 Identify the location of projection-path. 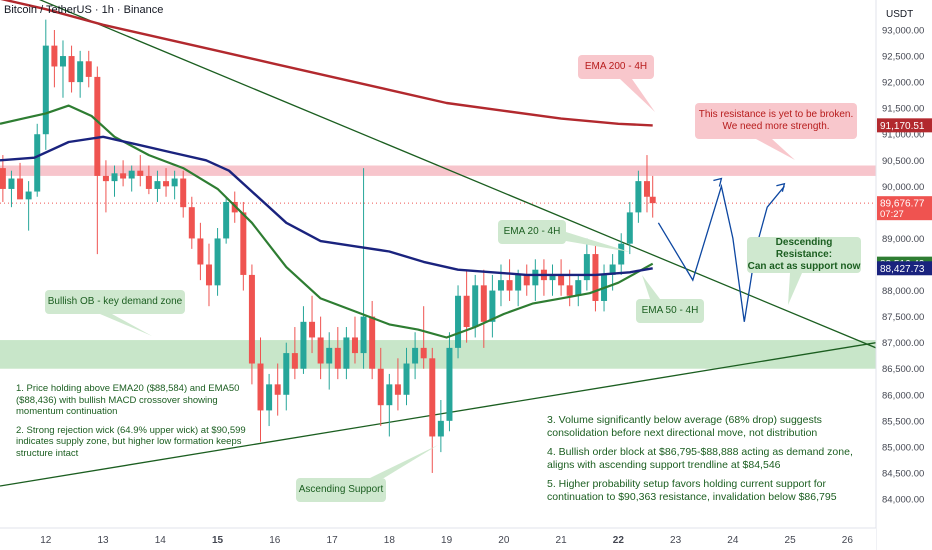
(721, 252).